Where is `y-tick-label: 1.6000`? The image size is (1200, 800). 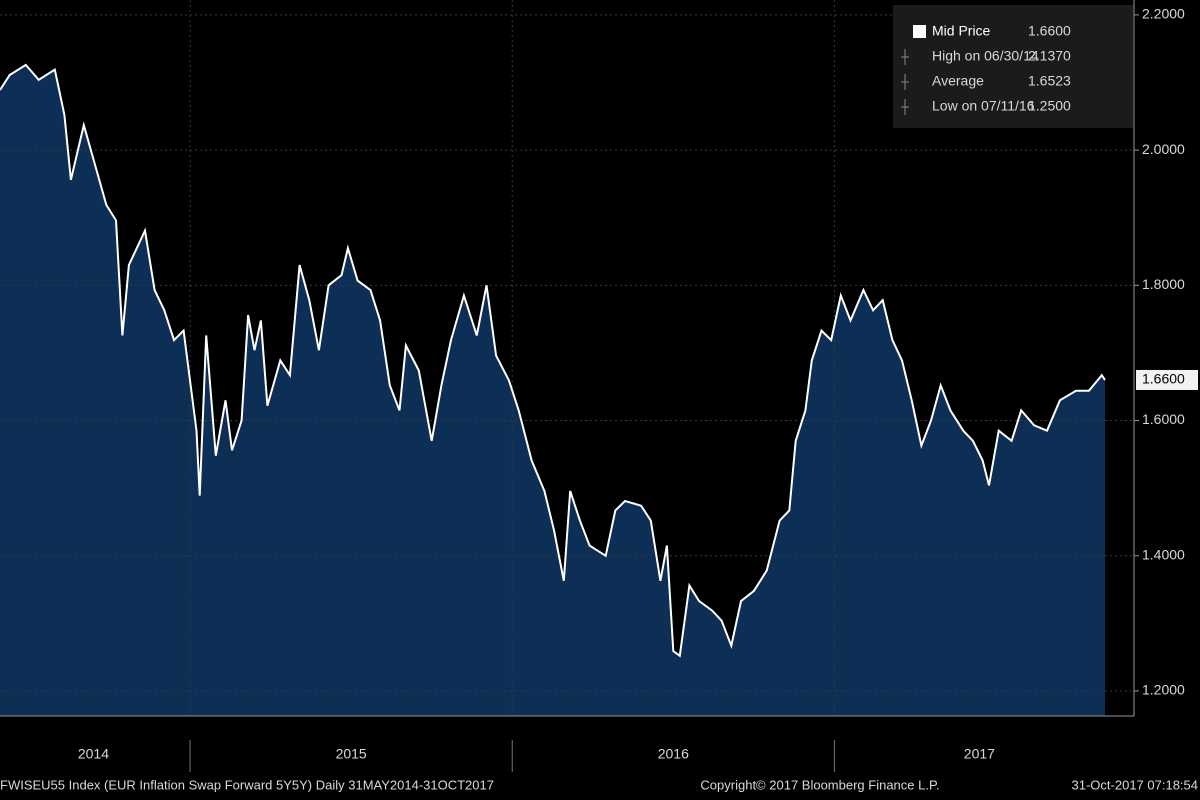
y-tick-label: 1.6000 is located at coordinates (1163, 419).